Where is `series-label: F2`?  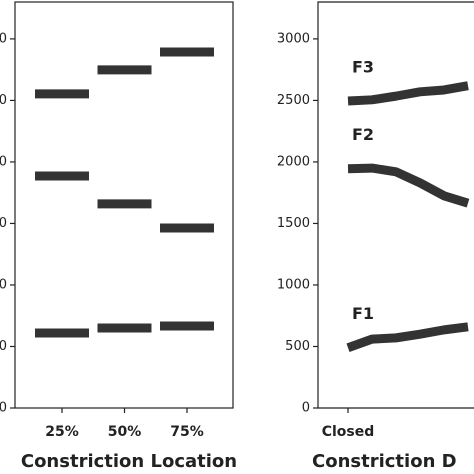 series-label: F2 is located at coordinates (363, 134).